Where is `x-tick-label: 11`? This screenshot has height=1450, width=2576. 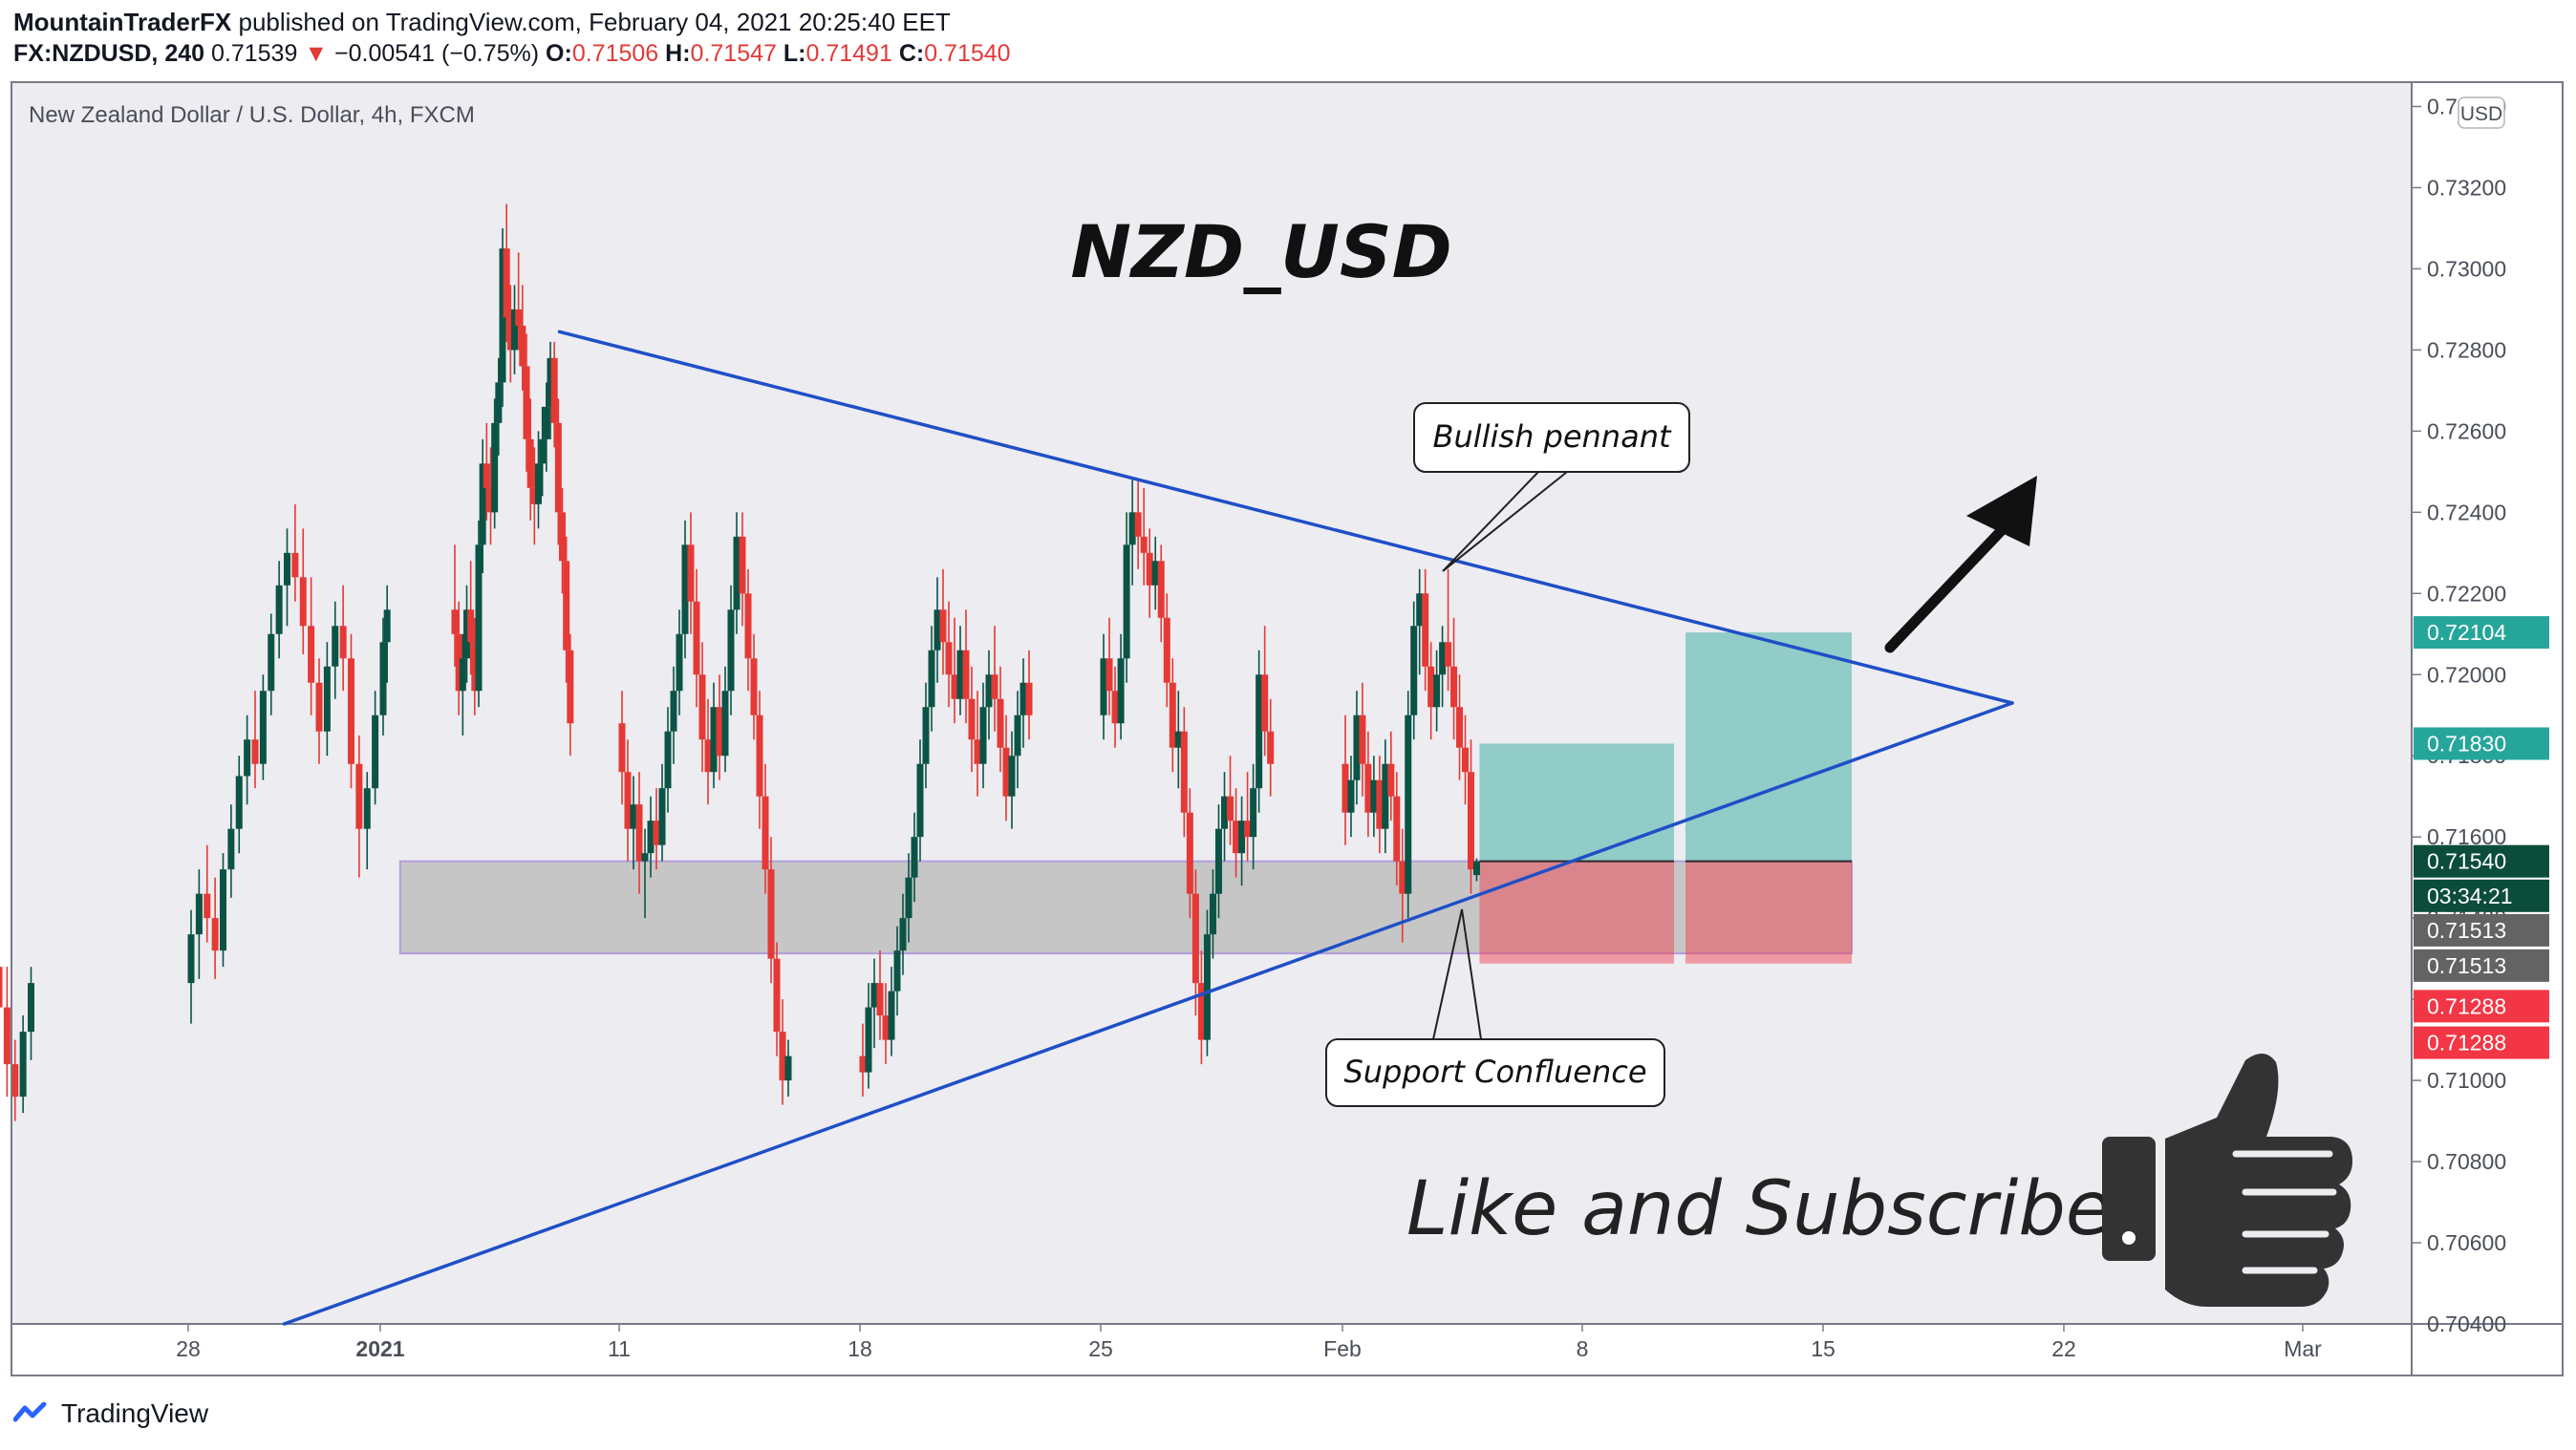 x-tick-label: 11 is located at coordinates (619, 1348).